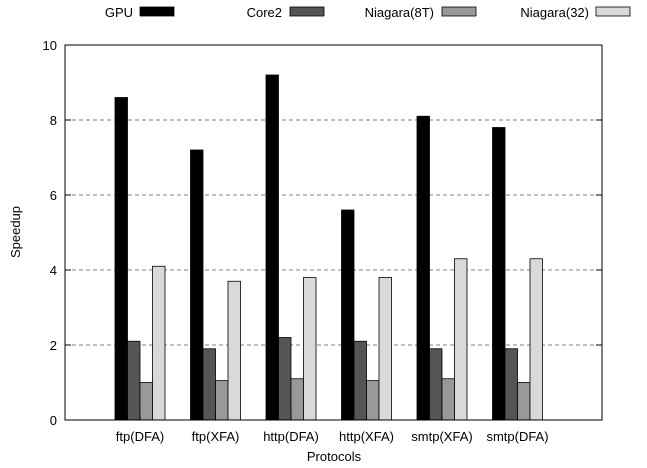 The height and width of the screenshot is (468, 647). Describe the element at coordinates (53, 120) in the screenshot. I see `y-tick-label: 8` at that location.